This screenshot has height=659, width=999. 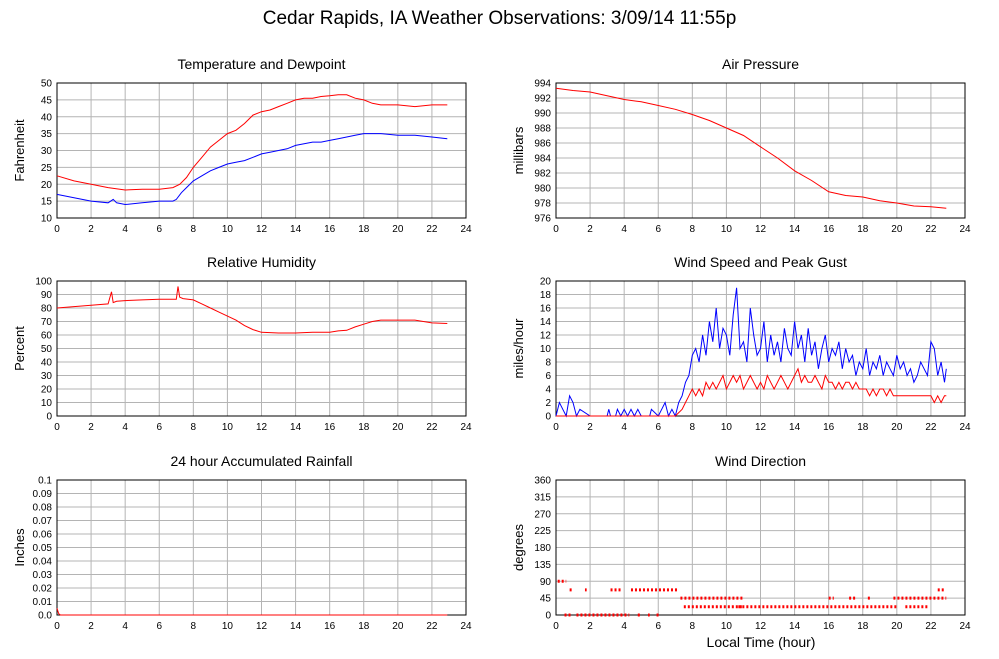 What do you see at coordinates (542, 129) in the screenshot?
I see `y-tick-label: 988` at bounding box center [542, 129].